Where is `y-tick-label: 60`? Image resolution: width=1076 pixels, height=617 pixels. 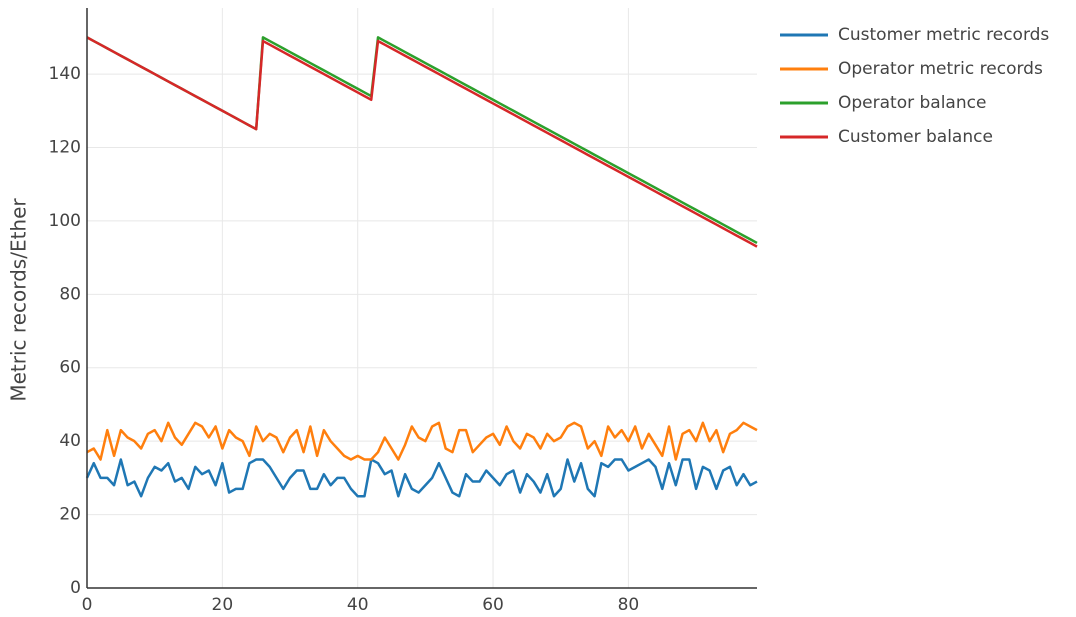
y-tick-label: 60 is located at coordinates (70, 368).